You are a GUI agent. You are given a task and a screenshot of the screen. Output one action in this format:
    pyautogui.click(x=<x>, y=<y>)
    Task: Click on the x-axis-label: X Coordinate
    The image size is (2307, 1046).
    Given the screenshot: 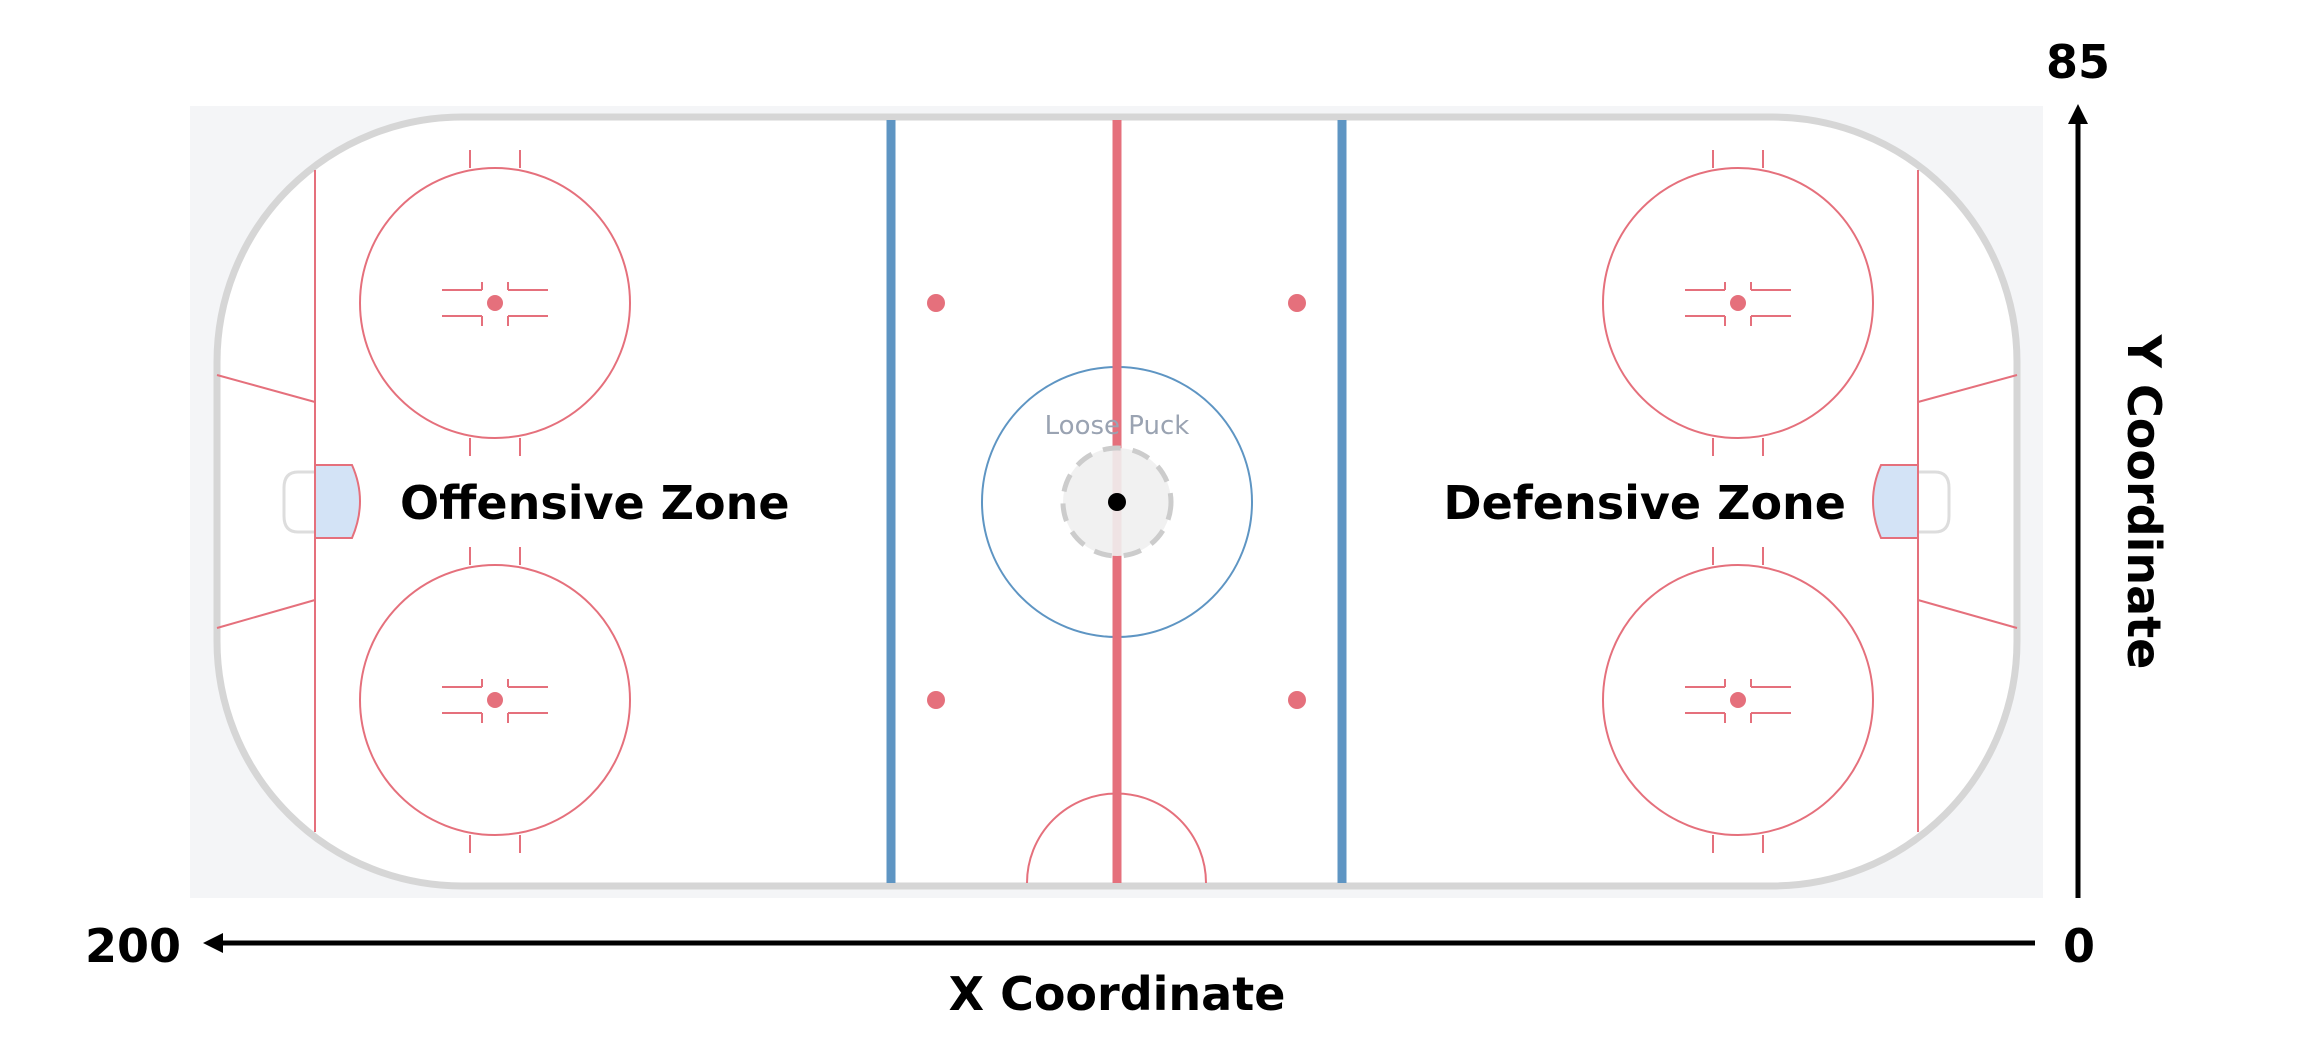 What is the action you would take?
    pyautogui.click(x=1117, y=994)
    